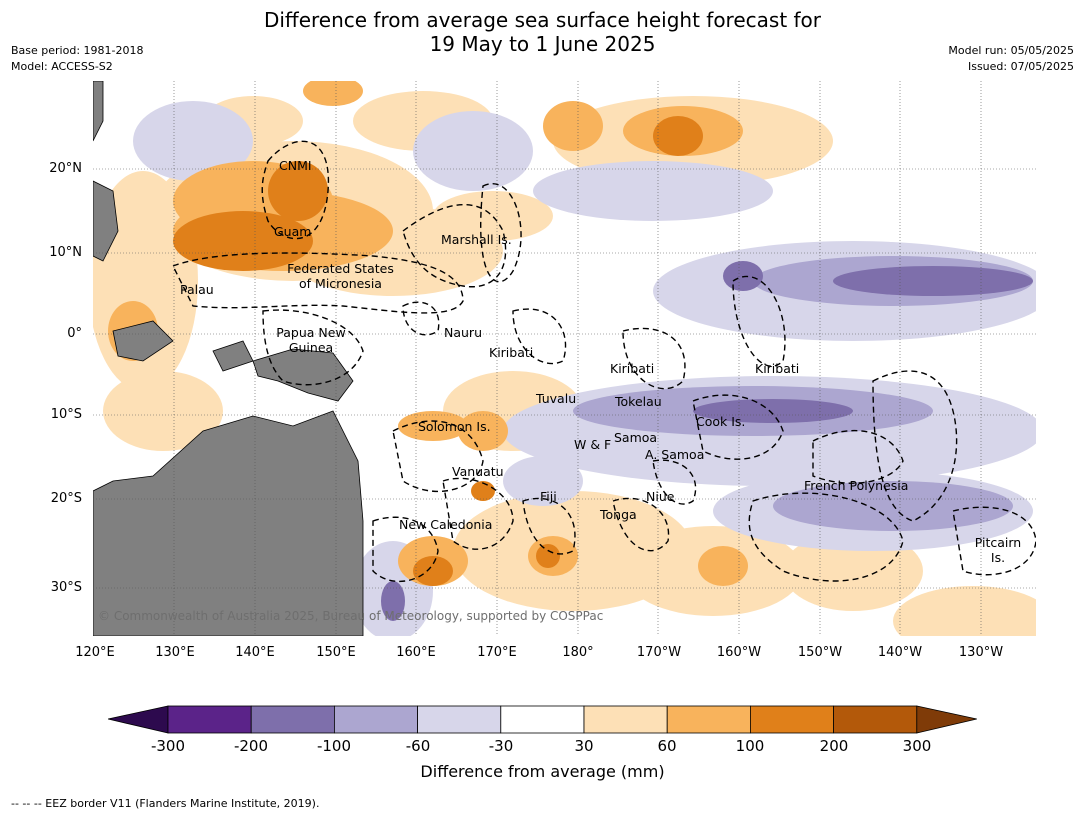 This screenshot has height=816, width=1085. What do you see at coordinates (255, 652) in the screenshot?
I see `x-tick: 140°E` at bounding box center [255, 652].